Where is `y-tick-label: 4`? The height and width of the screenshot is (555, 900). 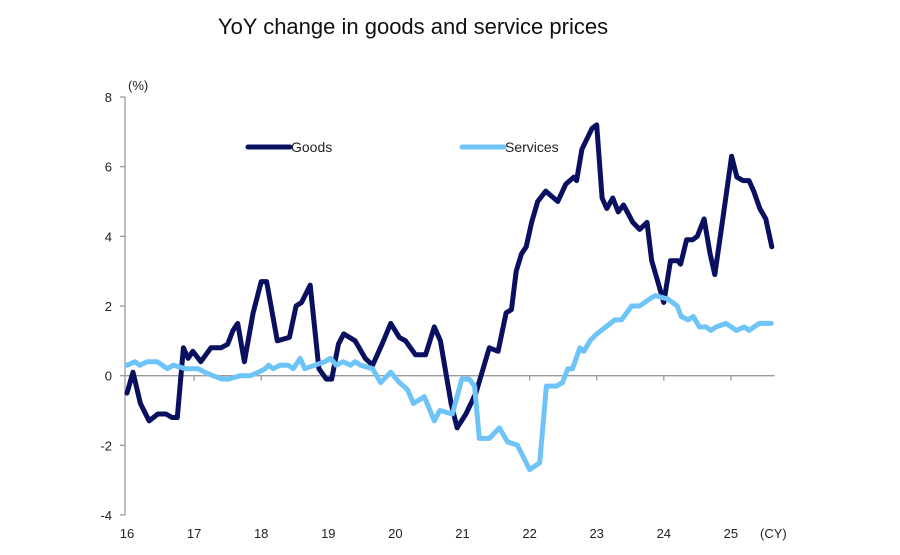 y-tick-label: 4 is located at coordinates (108, 236).